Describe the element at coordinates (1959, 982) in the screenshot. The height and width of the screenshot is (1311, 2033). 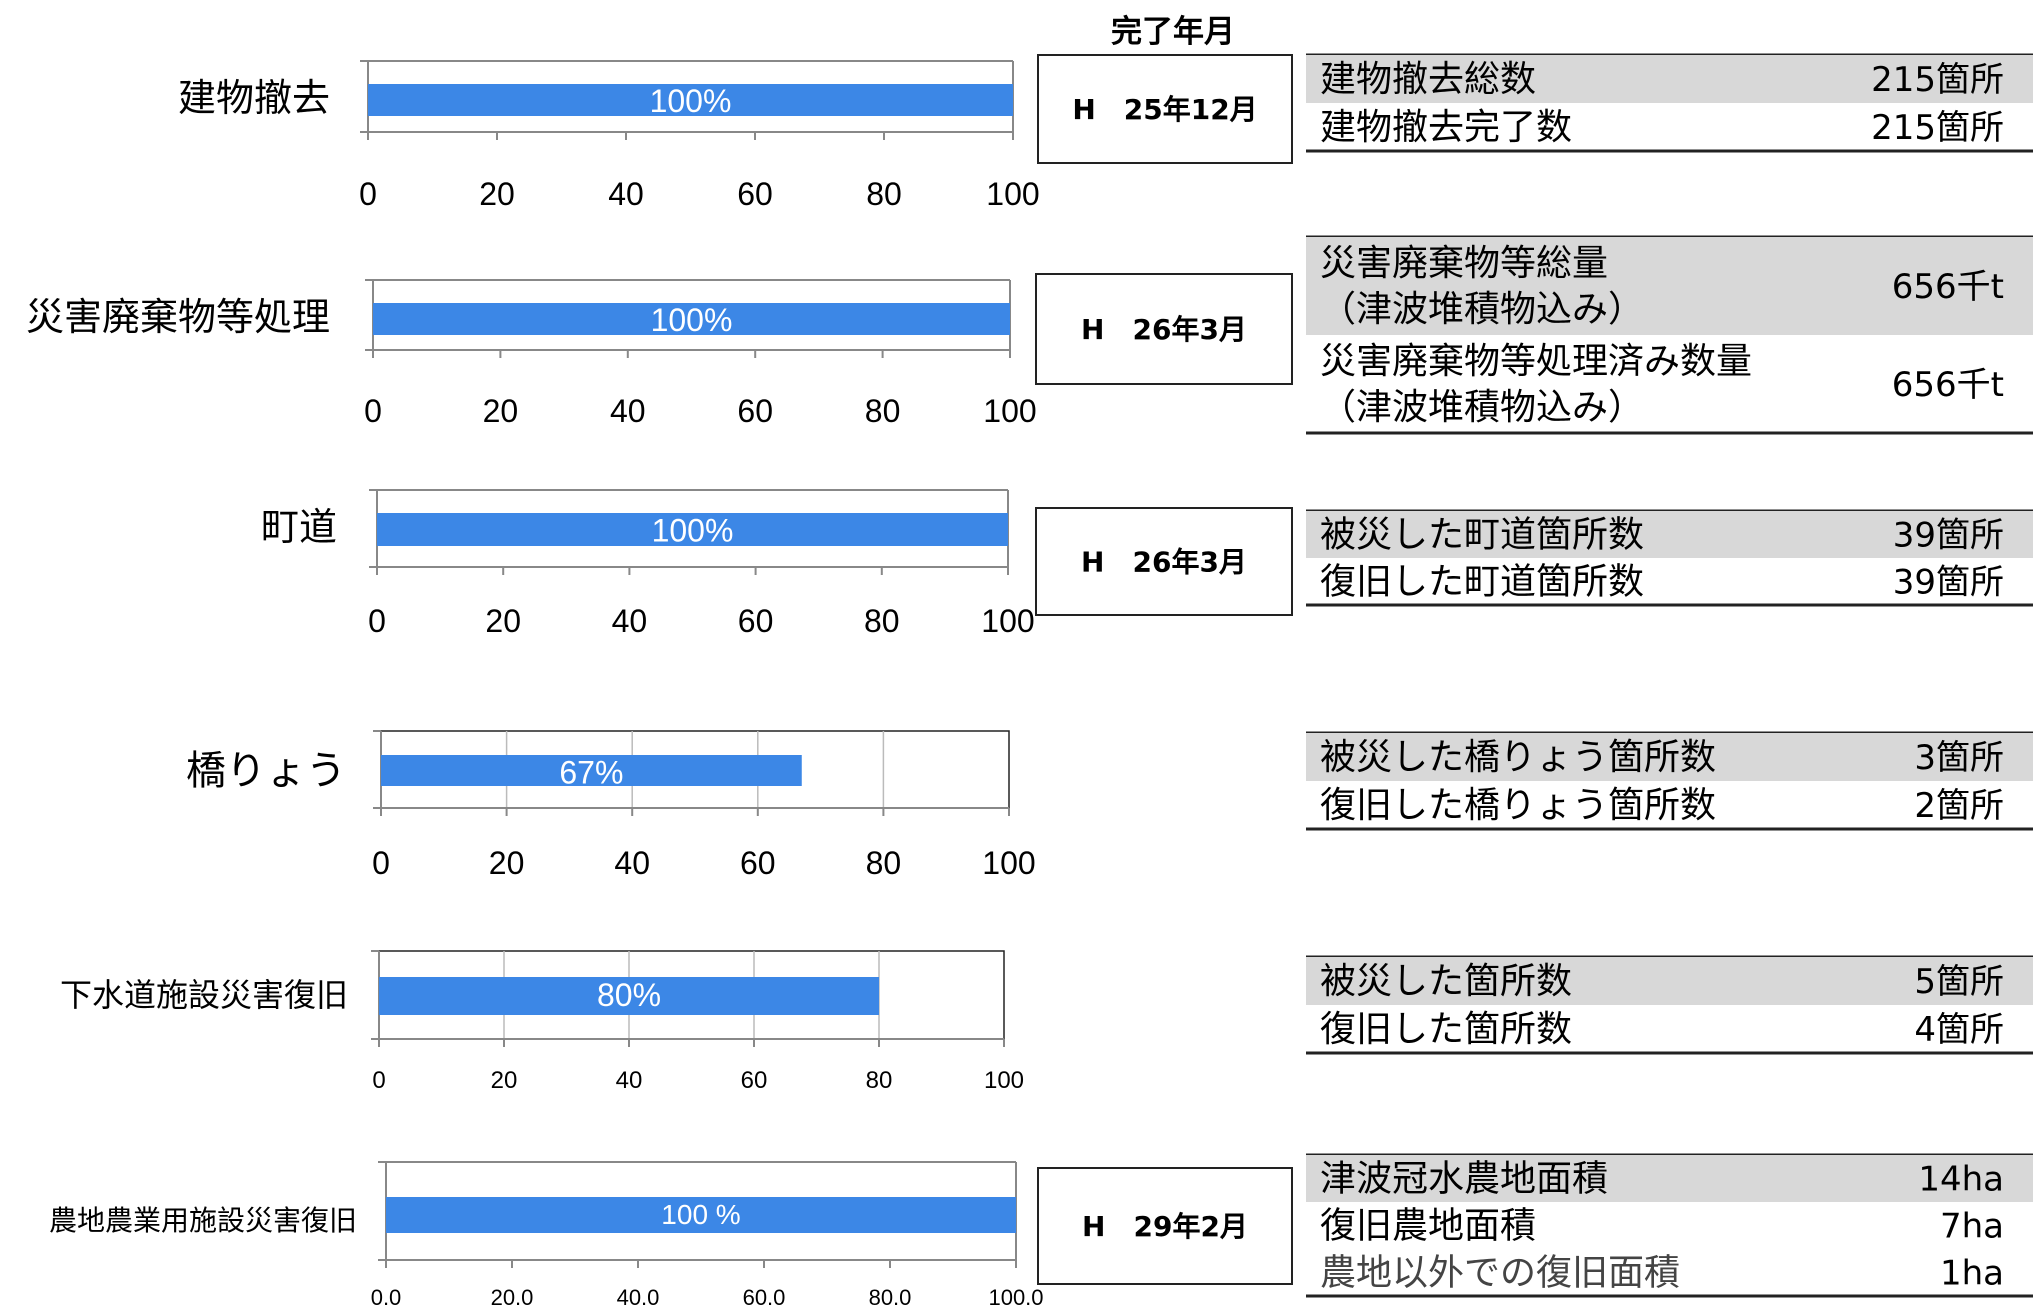
I see `stats-row-value: 5箇所` at that location.